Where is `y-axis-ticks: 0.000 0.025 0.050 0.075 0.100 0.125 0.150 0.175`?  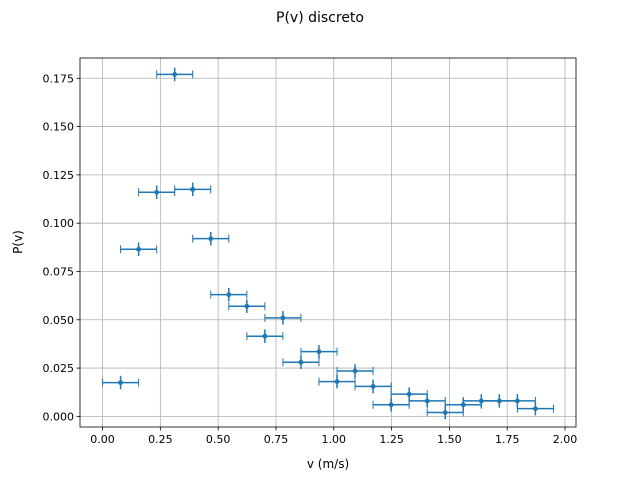 y-axis-ticks: 0.000 0.025 0.050 0.075 0.100 0.125 0.150 0.175 is located at coordinates (61, 247).